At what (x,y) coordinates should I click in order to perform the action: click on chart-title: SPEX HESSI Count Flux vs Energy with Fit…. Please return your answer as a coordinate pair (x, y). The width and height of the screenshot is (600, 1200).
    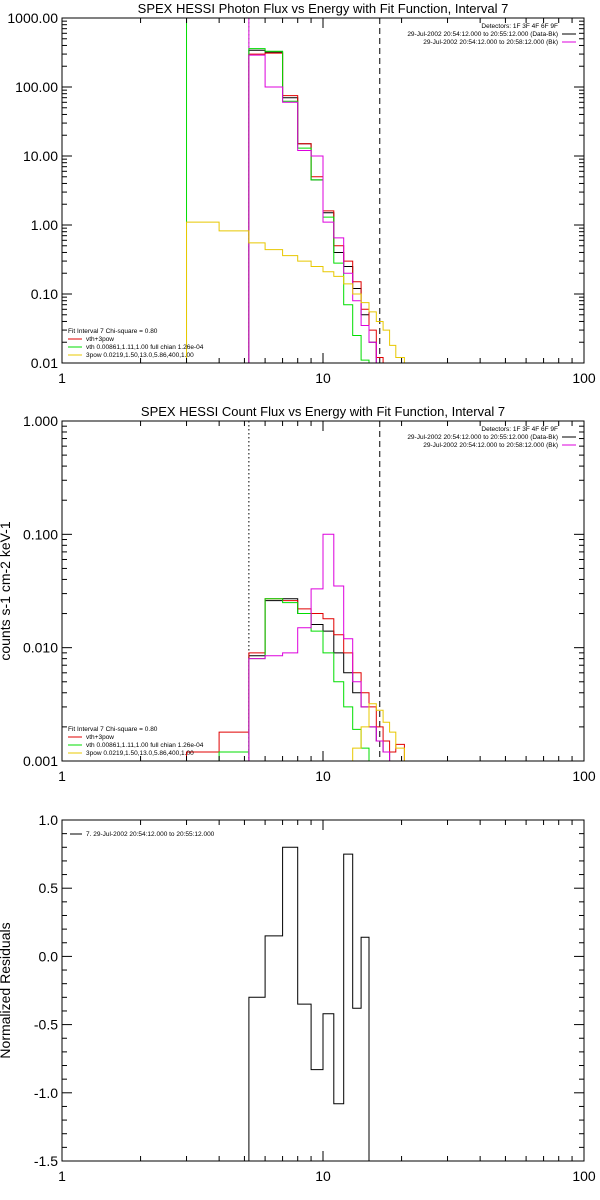
    Looking at the image, I should click on (323, 411).